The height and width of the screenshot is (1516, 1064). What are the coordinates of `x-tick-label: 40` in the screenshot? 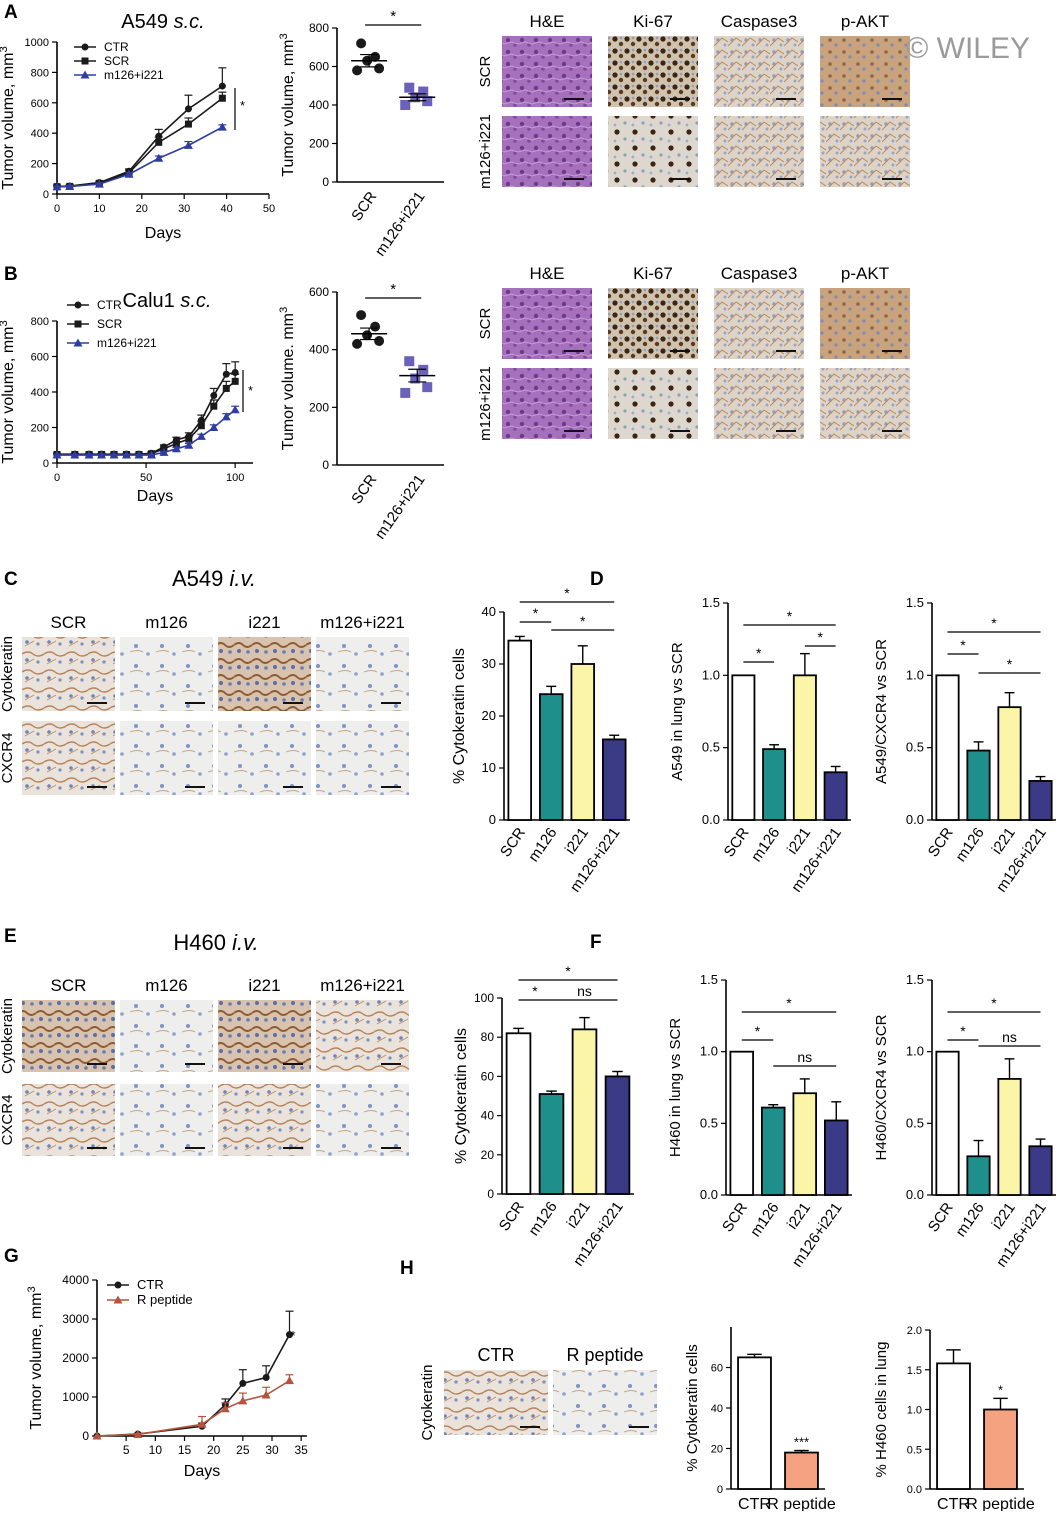 It's located at (226, 209).